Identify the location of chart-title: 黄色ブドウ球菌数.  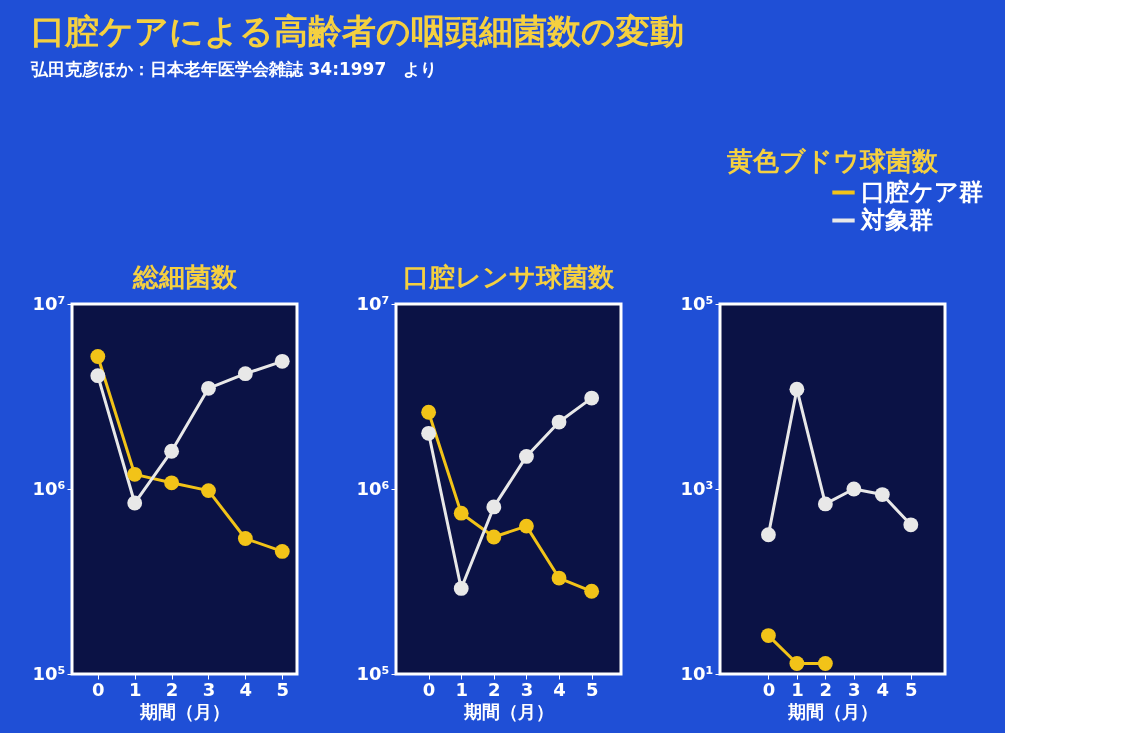
(832, 161).